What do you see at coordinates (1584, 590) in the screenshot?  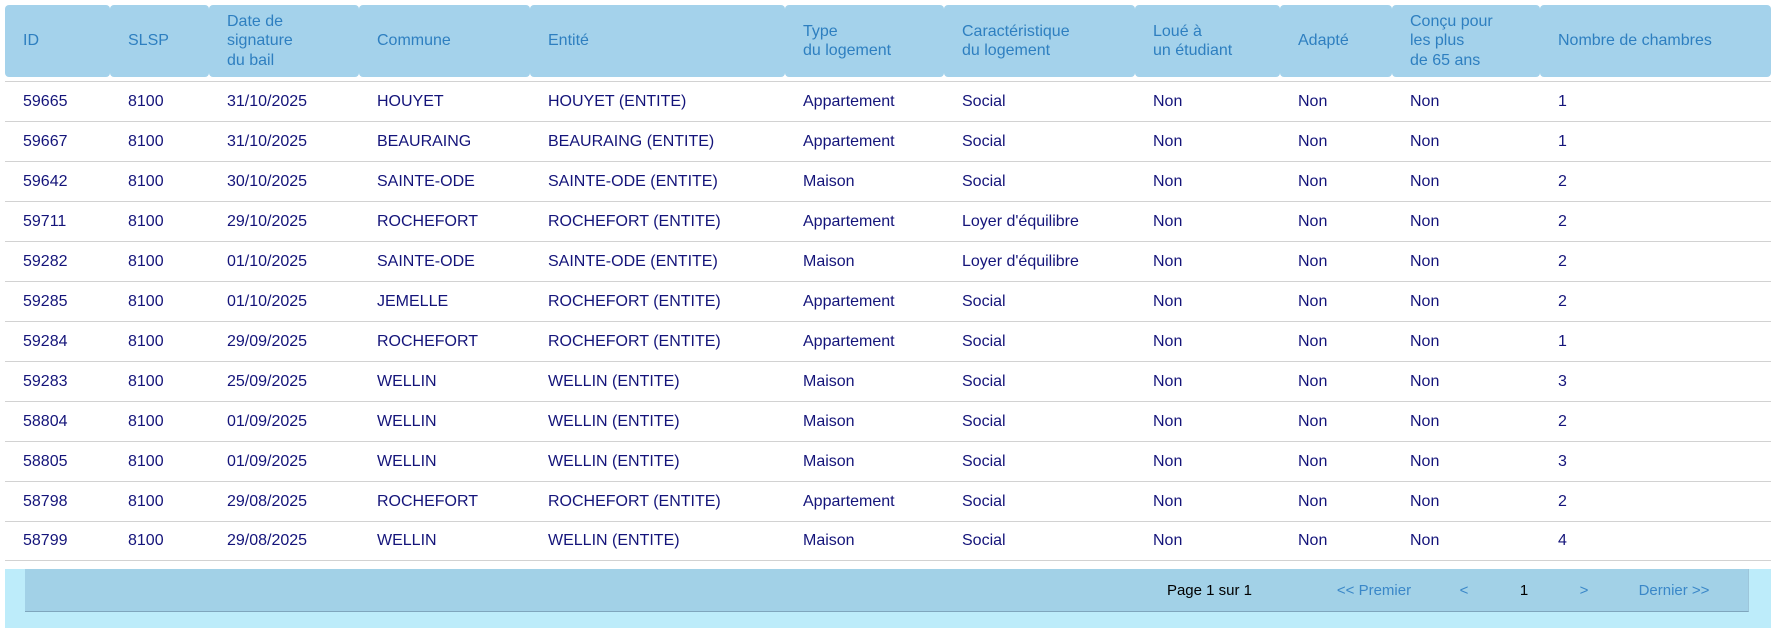 I see `next-page-button: >` at bounding box center [1584, 590].